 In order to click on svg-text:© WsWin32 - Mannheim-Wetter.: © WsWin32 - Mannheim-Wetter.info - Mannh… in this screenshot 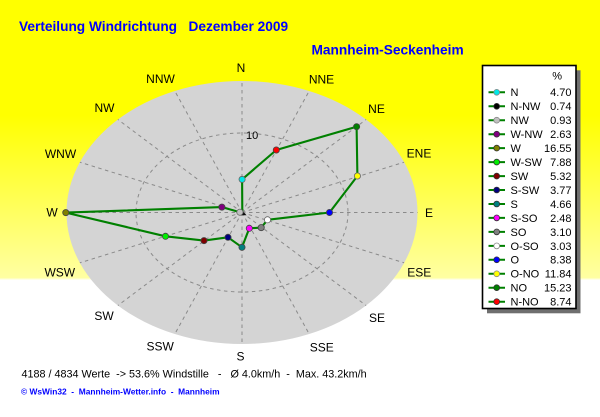, I will do `click(120, 392)`.